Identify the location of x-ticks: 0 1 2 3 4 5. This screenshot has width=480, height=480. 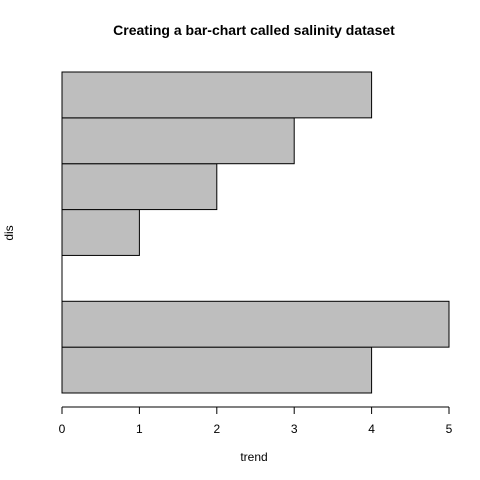
(256, 421).